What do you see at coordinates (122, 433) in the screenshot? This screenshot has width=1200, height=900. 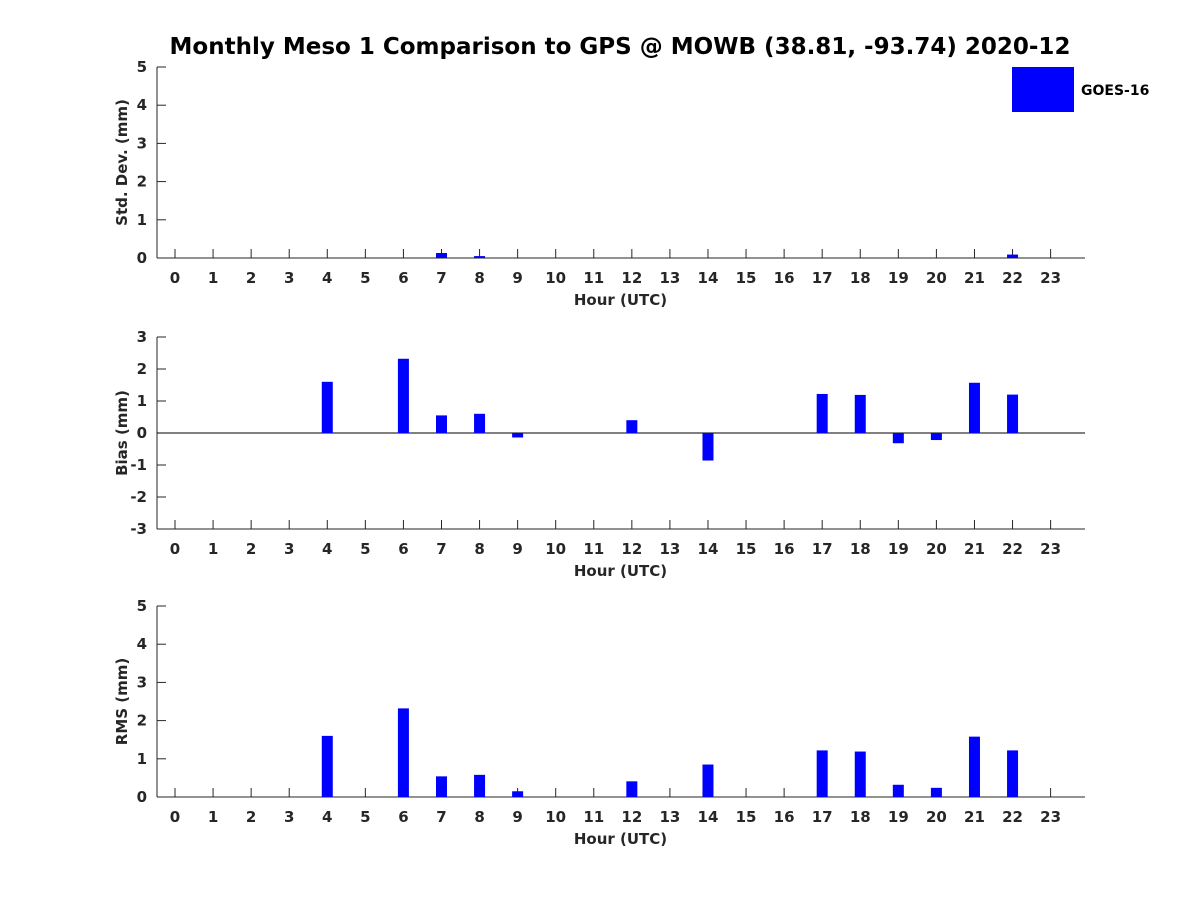 I see `y-axis-label: Bias (mm)` at bounding box center [122, 433].